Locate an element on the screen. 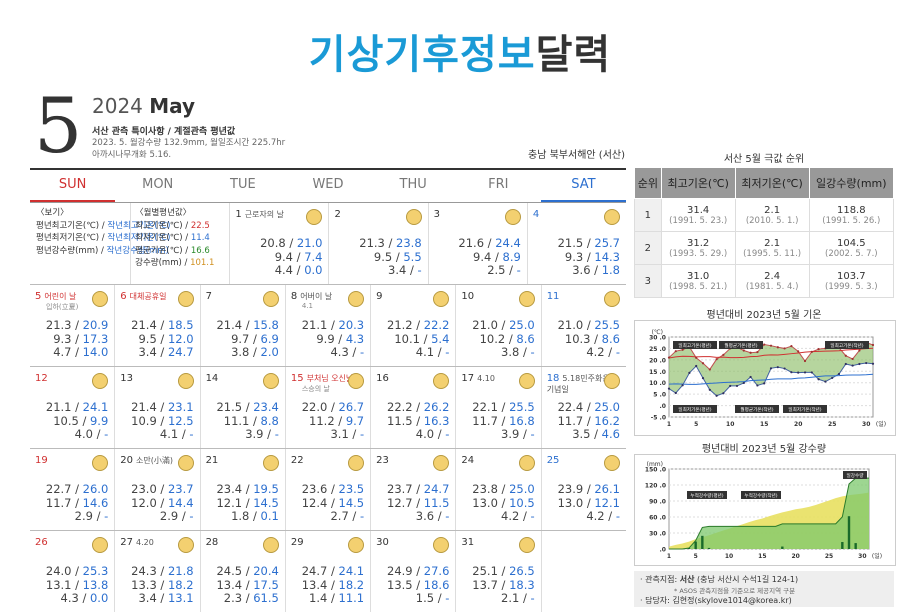 This screenshot has width=920, height=612. normal-value: 11.7 is located at coordinates (485, 421).